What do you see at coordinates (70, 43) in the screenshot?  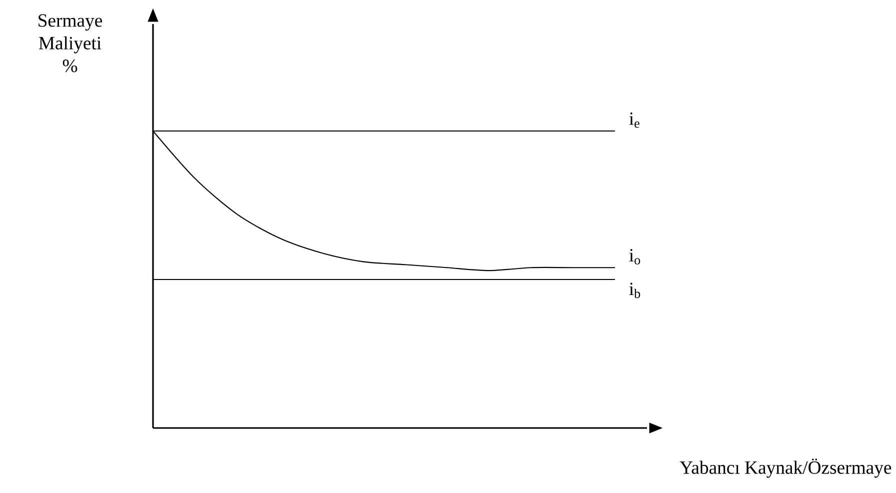 I see `y-axis-title: Sermaye Maliyeti %` at bounding box center [70, 43].